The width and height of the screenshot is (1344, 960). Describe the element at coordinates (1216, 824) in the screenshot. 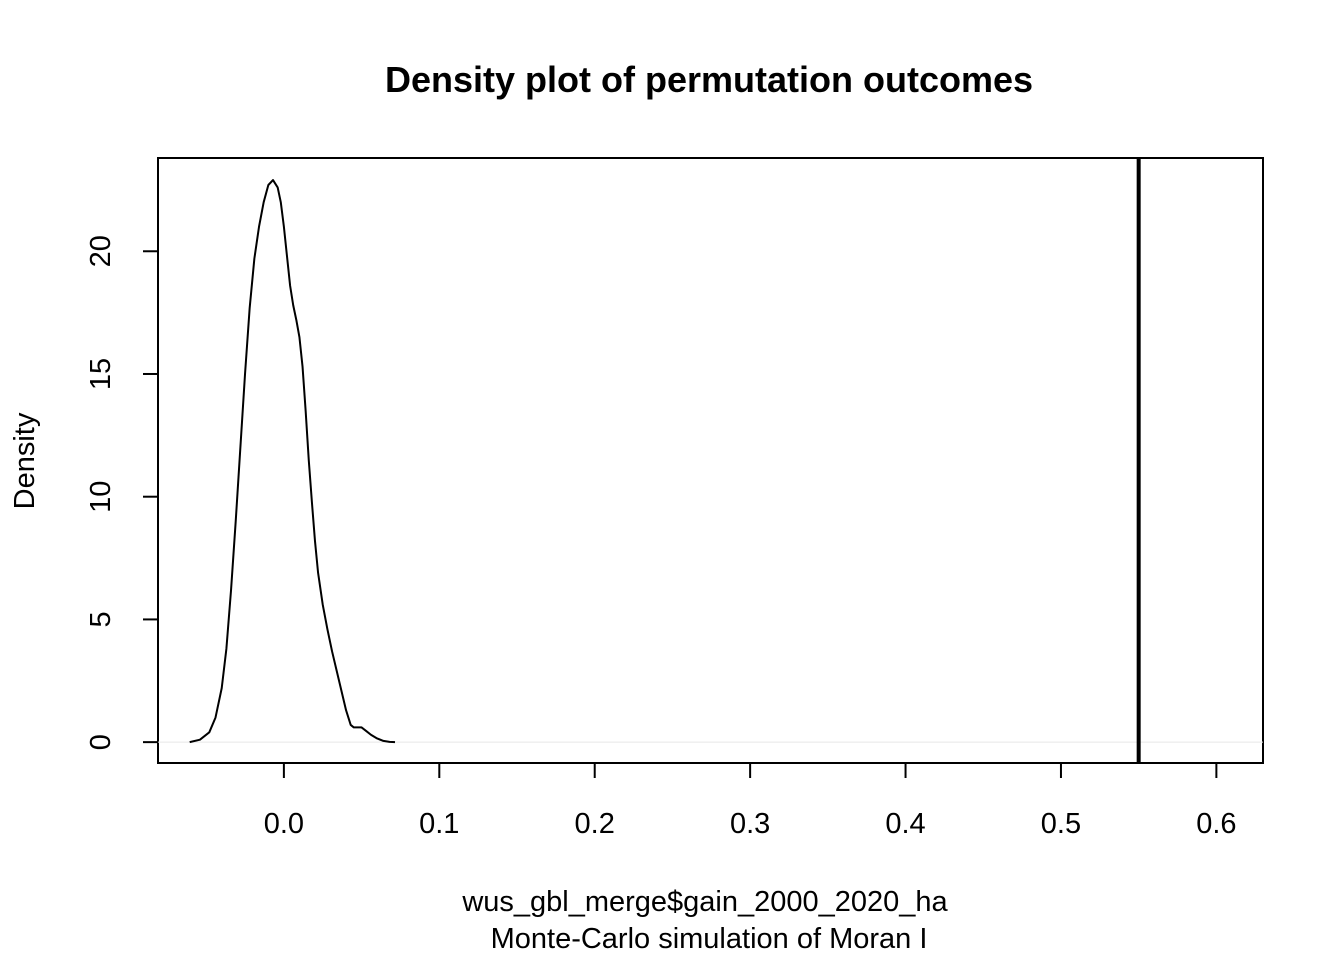

I see `x-tick-label: 0.6` at that location.